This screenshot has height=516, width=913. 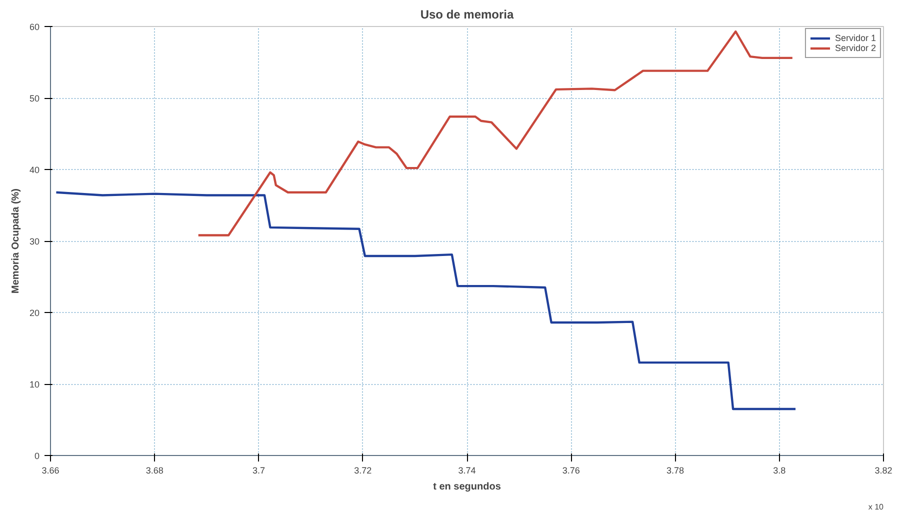 I want to click on x-tick-label: 3.82, so click(x=883, y=471).